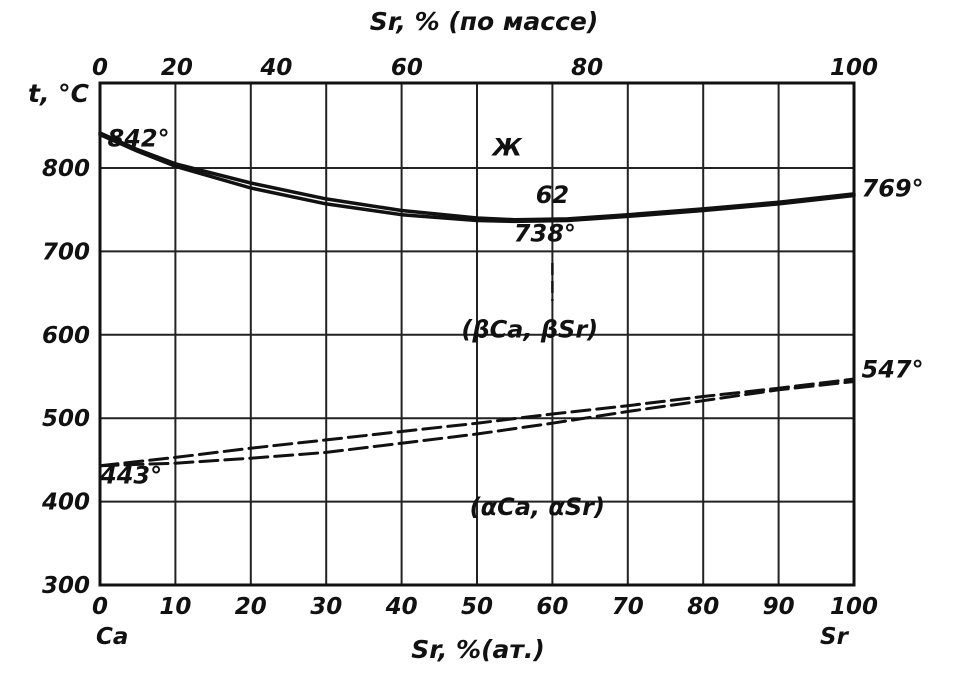 This screenshot has height=700, width=962. What do you see at coordinates (893, 369) in the screenshot?
I see `annotation-label: 547°` at bounding box center [893, 369].